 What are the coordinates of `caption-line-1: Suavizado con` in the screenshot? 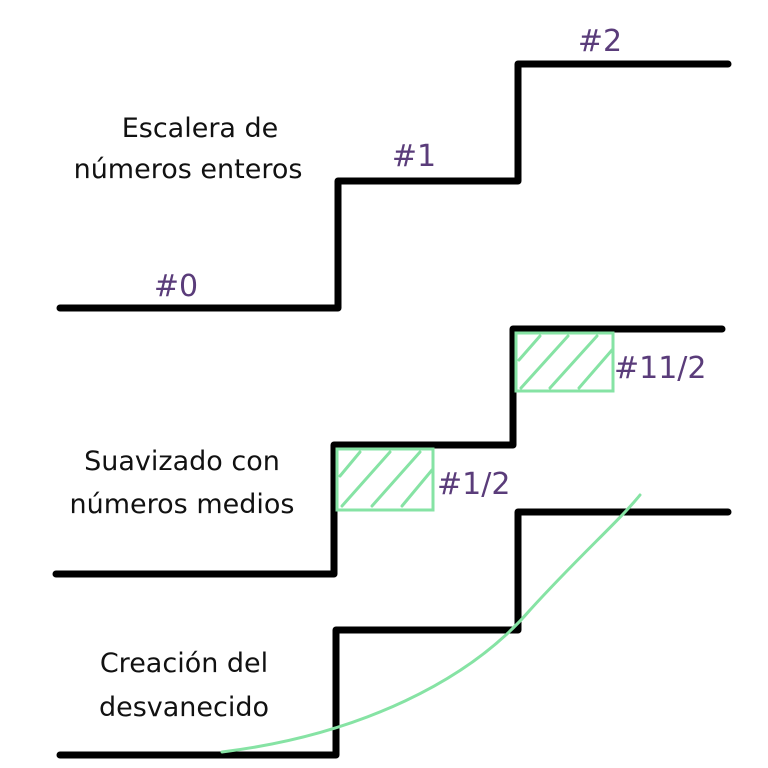 It's located at (182, 461).